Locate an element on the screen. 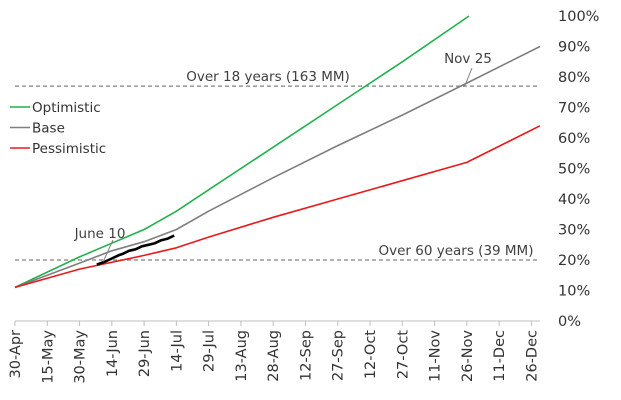 Image resolution: width=621 pixels, height=400 pixels. legend: Optimistic Base Pessimistic is located at coordinates (58, 128).